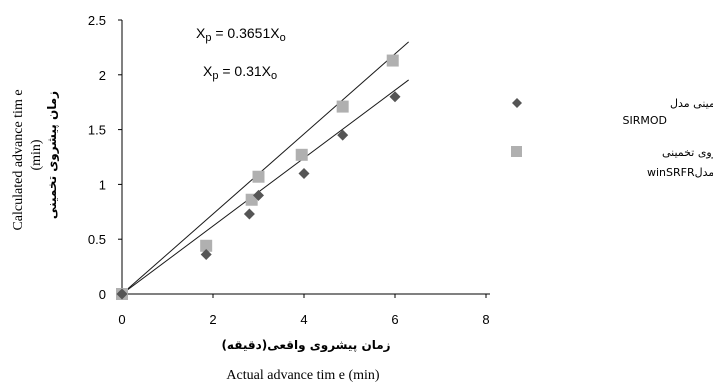  What do you see at coordinates (102, 294) in the screenshot?
I see `y-tick-label: 0` at bounding box center [102, 294].